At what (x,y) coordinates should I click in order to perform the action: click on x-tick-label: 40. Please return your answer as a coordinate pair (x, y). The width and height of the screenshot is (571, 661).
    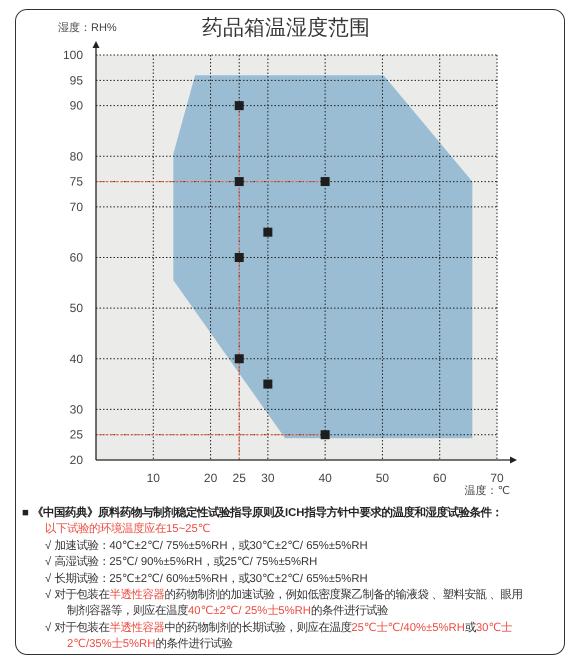
    Looking at the image, I should click on (325, 478).